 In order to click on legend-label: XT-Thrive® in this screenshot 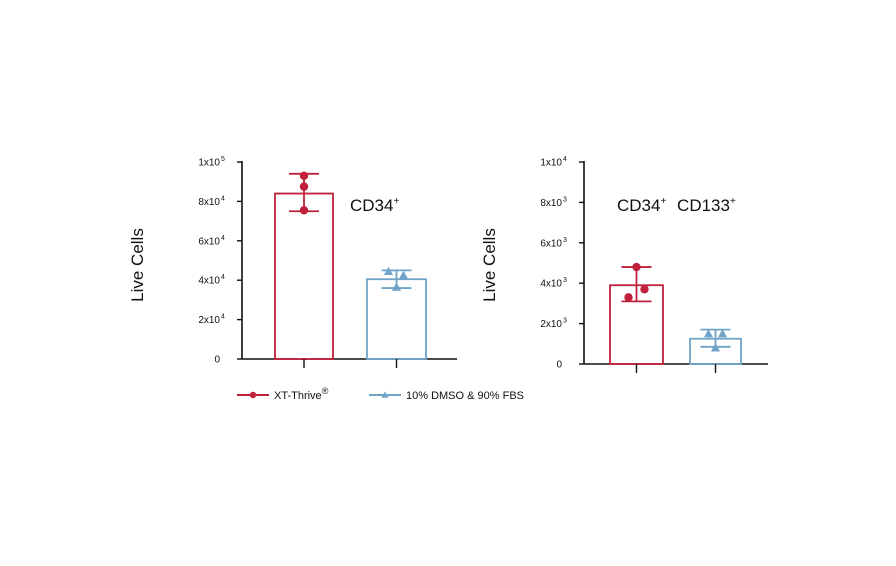, I will do `click(301, 394)`.